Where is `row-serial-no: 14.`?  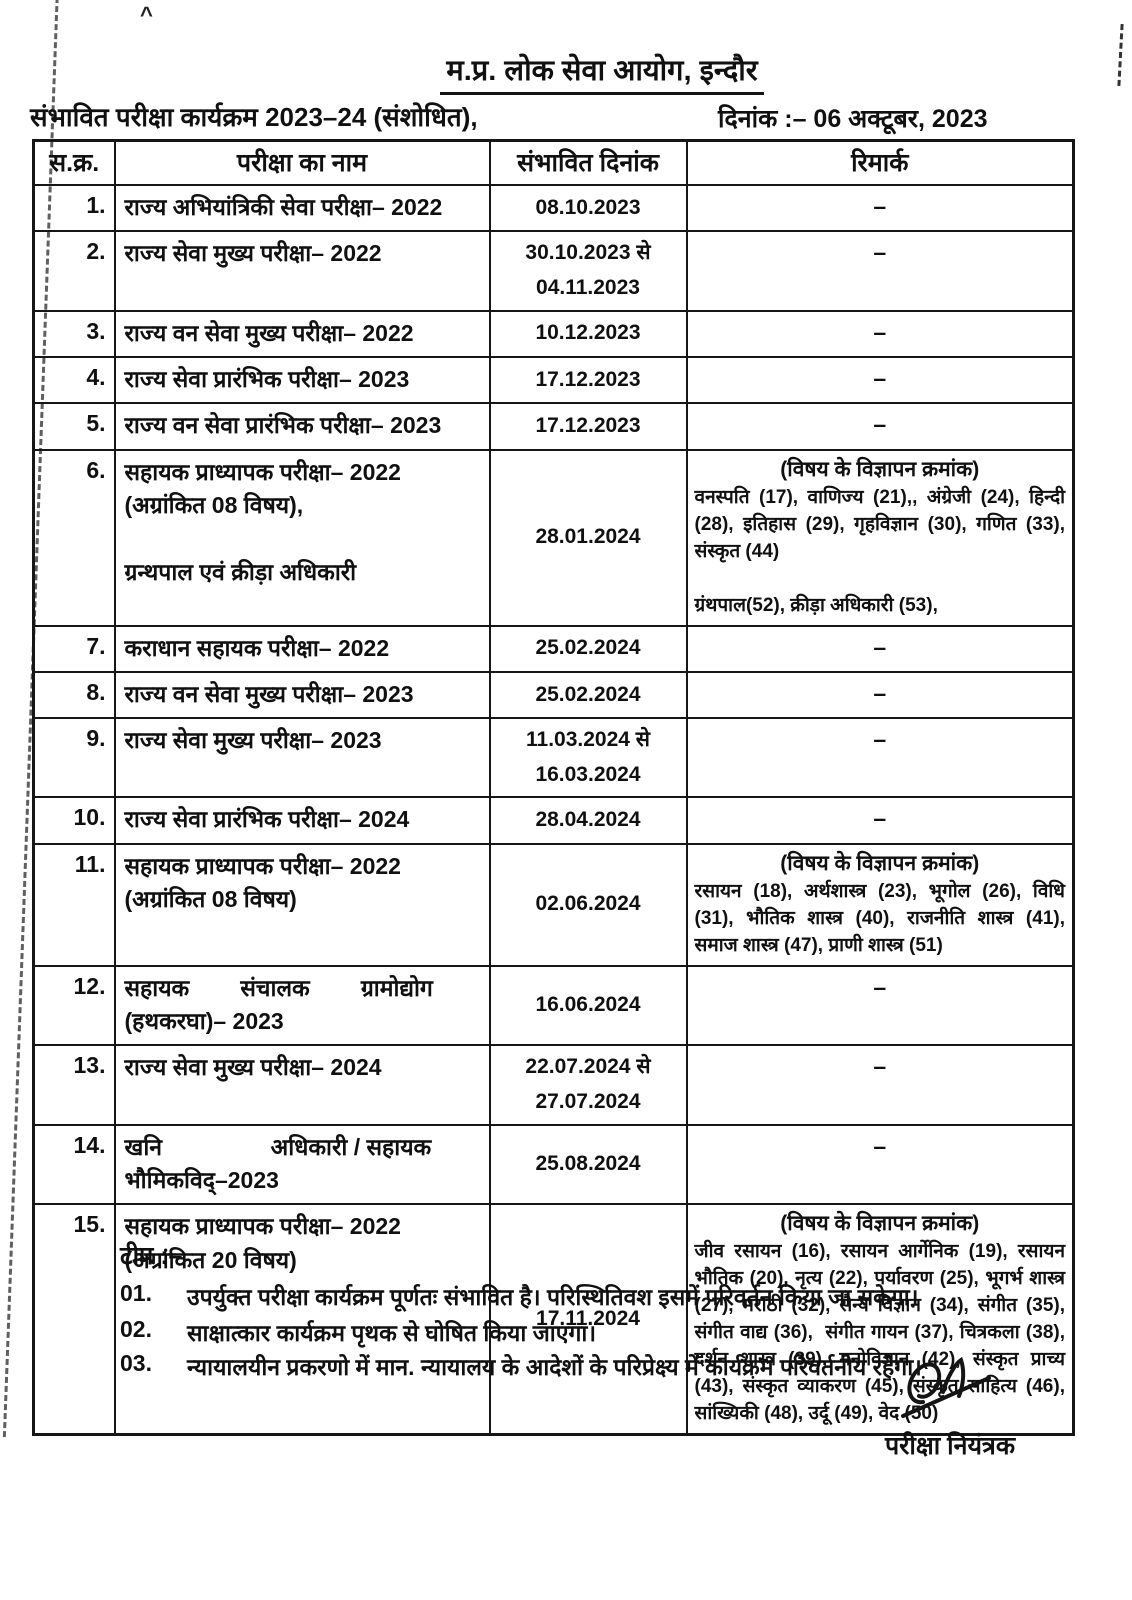 row-serial-no: 14. is located at coordinates (74, 1164).